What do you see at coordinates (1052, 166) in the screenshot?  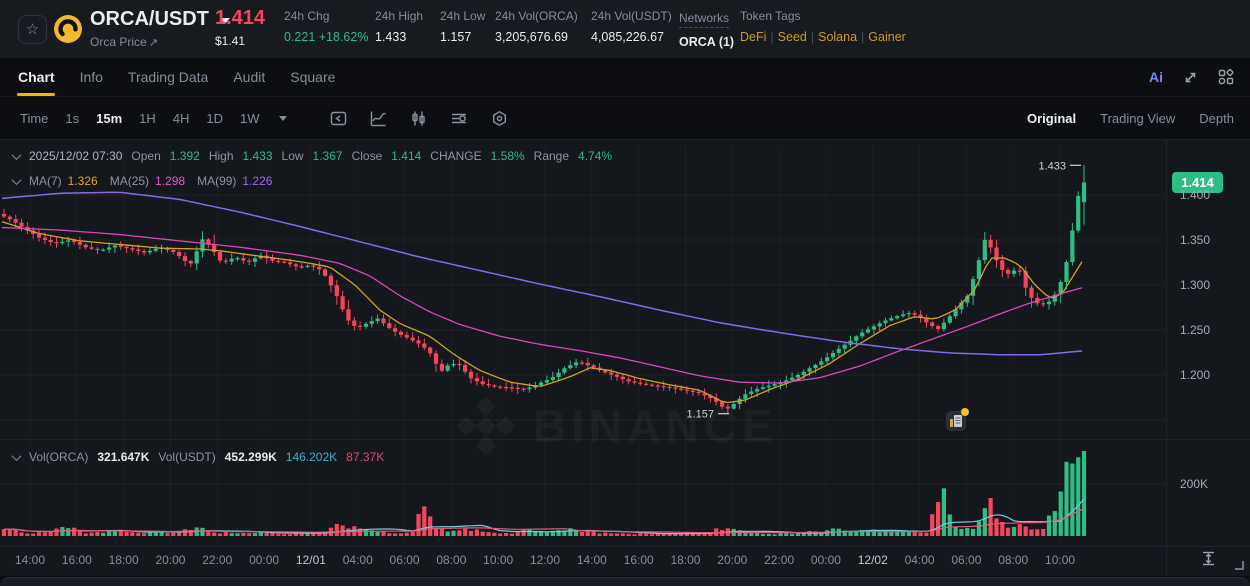 I see `high-annotation: 1.433` at bounding box center [1052, 166].